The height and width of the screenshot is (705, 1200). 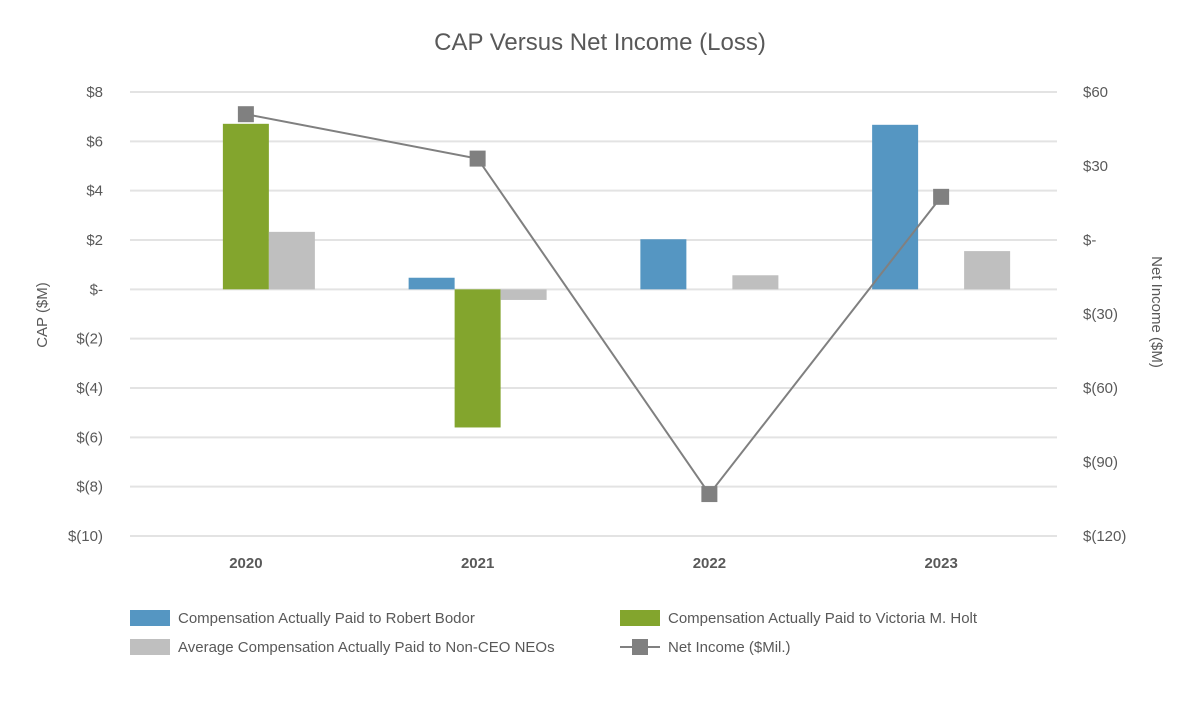 What do you see at coordinates (85, 536) in the screenshot?
I see `y-tick-label: $(10)` at bounding box center [85, 536].